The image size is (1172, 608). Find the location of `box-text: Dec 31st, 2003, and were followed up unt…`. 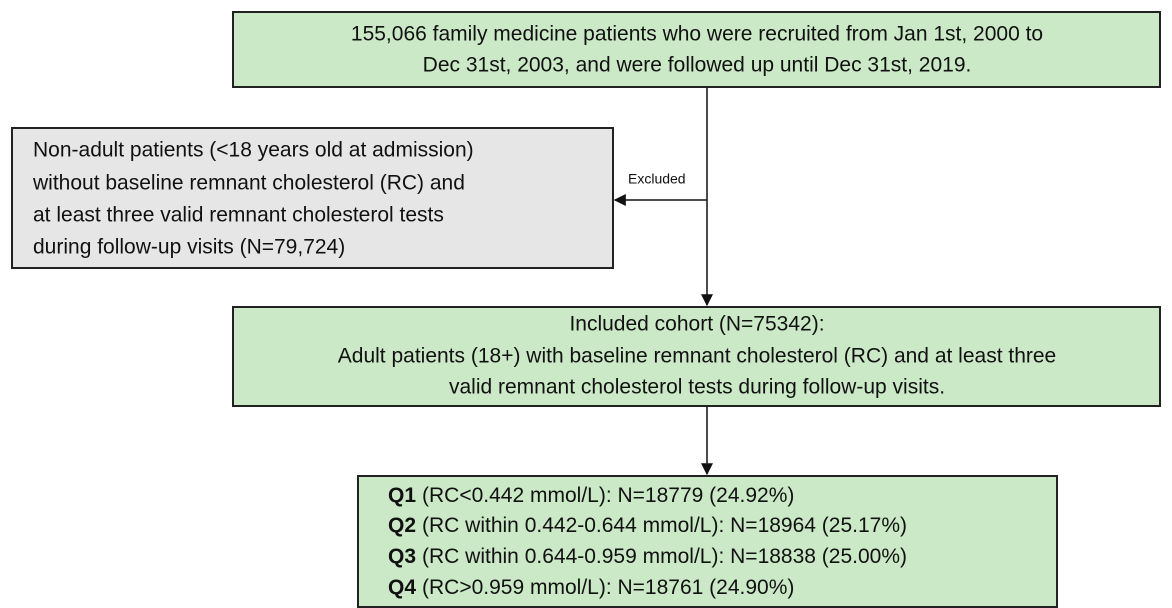

box-text: Dec 31st, 2003, and were followed up unt… is located at coordinates (697, 65).